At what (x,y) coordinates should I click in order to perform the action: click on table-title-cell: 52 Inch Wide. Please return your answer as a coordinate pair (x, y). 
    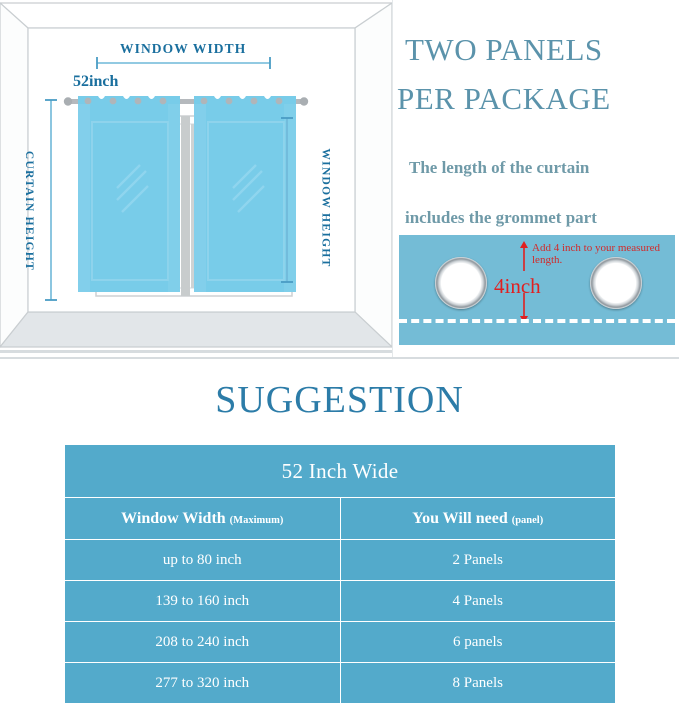
    Looking at the image, I should click on (340, 471).